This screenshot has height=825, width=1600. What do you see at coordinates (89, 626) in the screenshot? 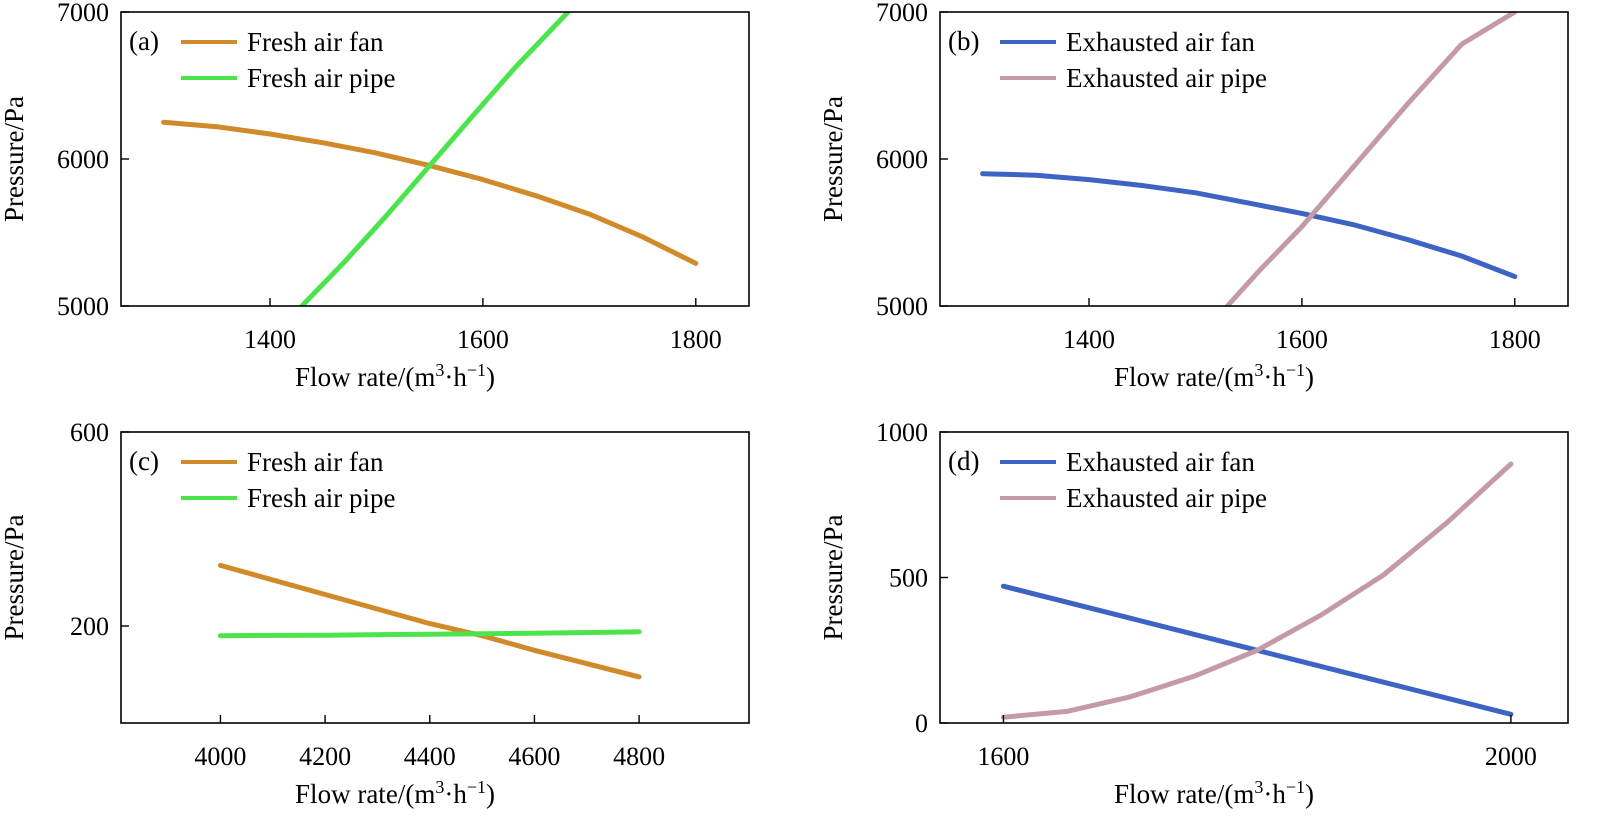
I see `y-tick-label: 200` at bounding box center [89, 626].